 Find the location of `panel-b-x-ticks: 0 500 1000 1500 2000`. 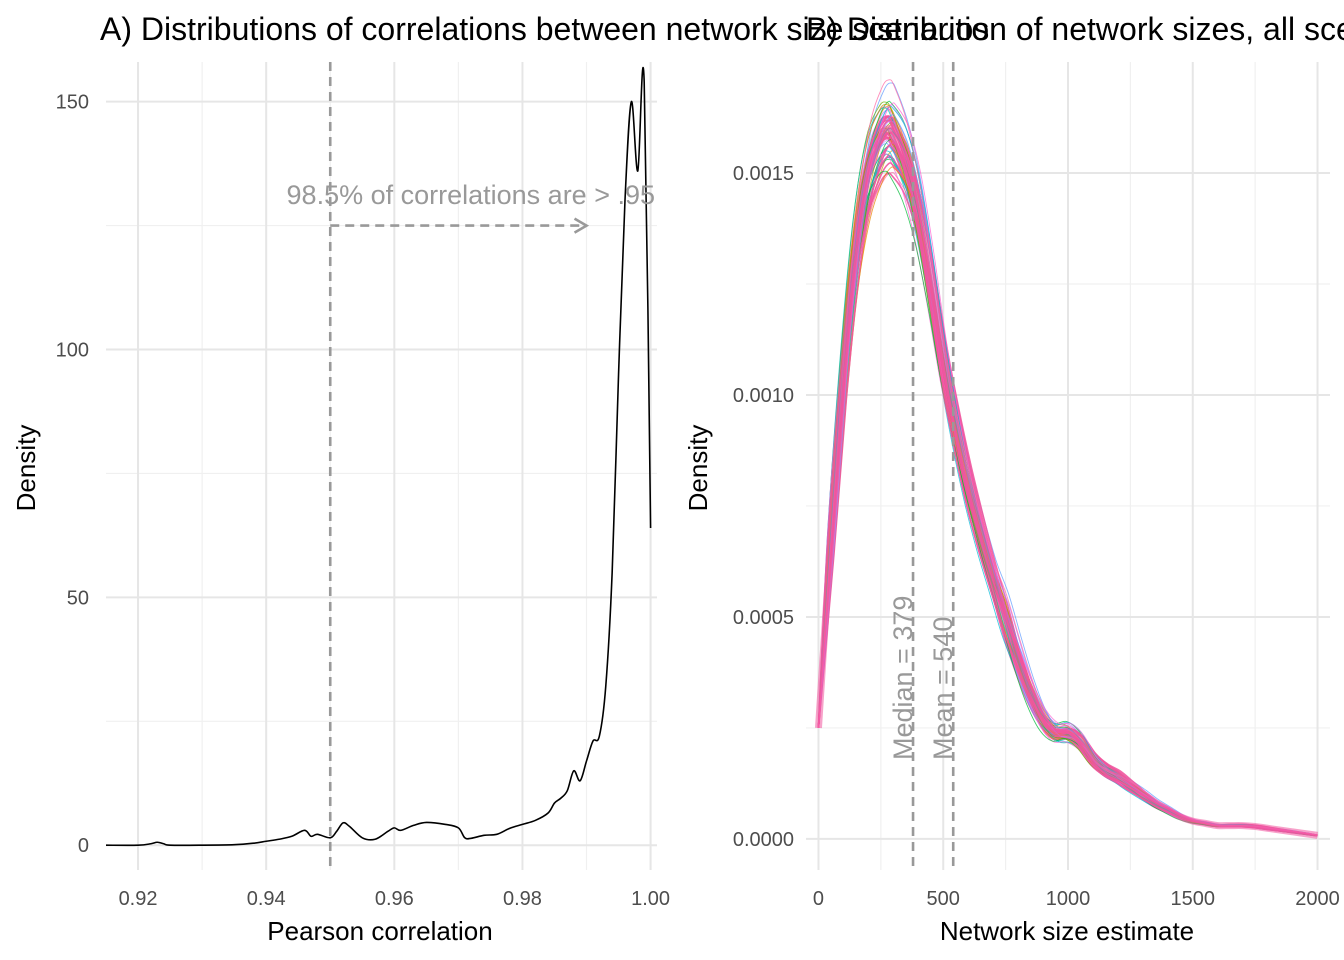

panel-b-x-ticks: 0 500 1000 1500 2000 is located at coordinates (1076, 899).